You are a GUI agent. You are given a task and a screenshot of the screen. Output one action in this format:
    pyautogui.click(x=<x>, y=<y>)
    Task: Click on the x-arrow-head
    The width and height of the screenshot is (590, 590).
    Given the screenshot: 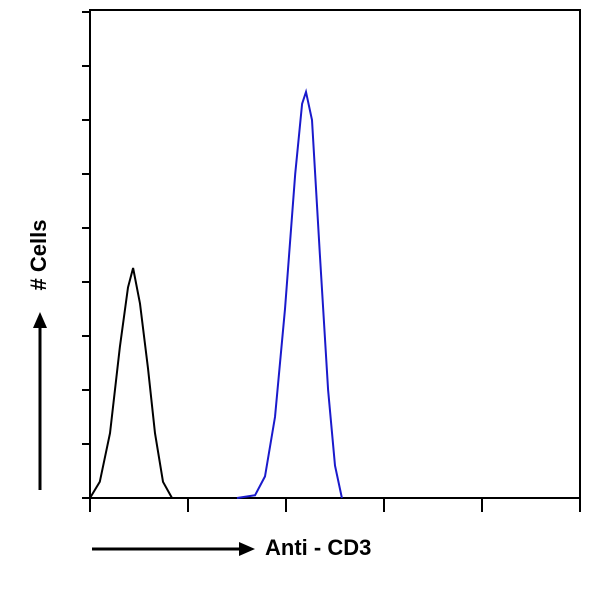 What is the action you would take?
    pyautogui.click(x=247, y=549)
    